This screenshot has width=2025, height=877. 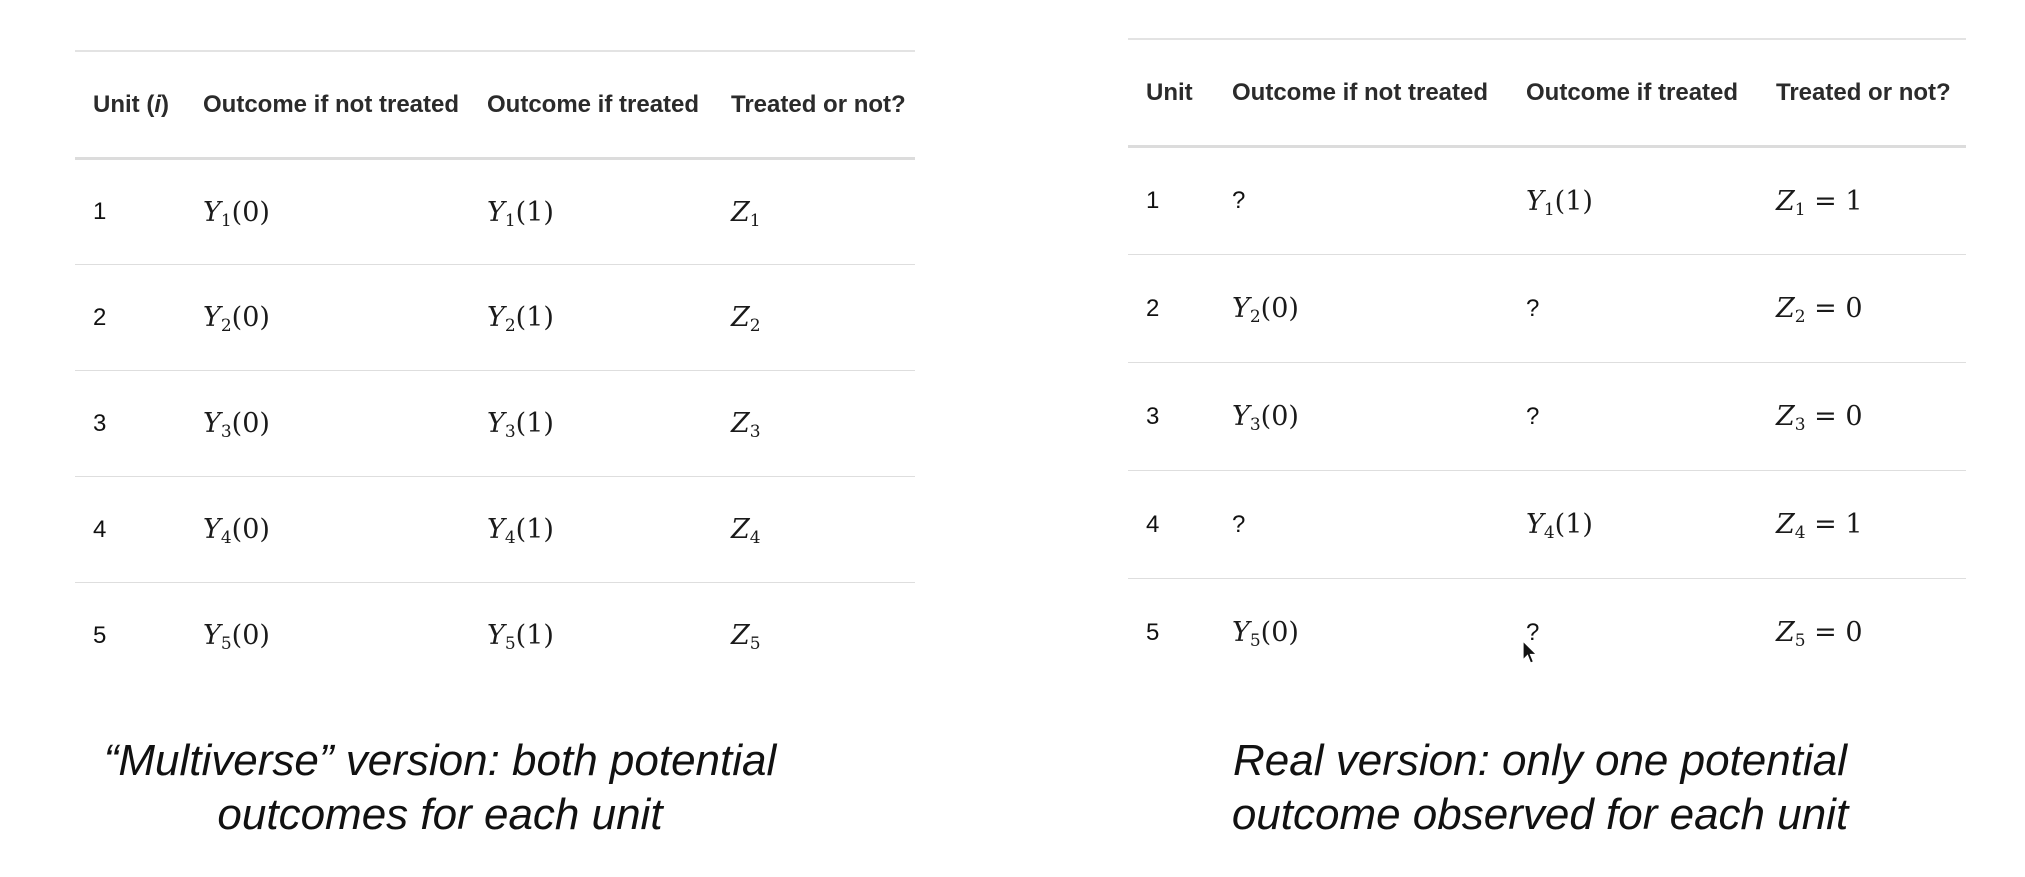 What do you see at coordinates (1819, 310) in the screenshot?
I see `math-expression: Z2 = 0` at bounding box center [1819, 310].